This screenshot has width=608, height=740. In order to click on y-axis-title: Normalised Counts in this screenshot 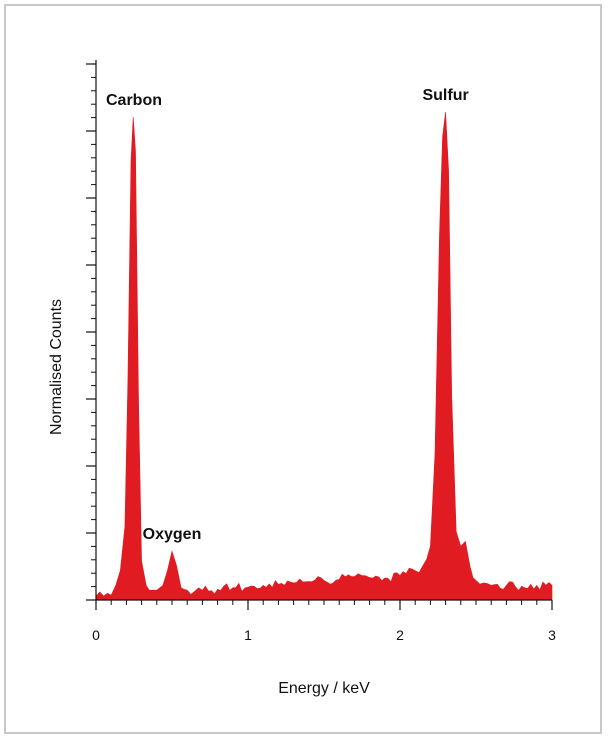, I will do `click(56, 367)`.